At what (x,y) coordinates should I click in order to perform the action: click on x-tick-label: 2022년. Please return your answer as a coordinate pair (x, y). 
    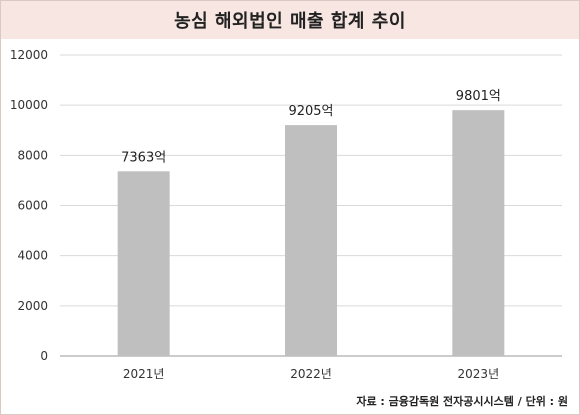
    Looking at the image, I should click on (311, 374).